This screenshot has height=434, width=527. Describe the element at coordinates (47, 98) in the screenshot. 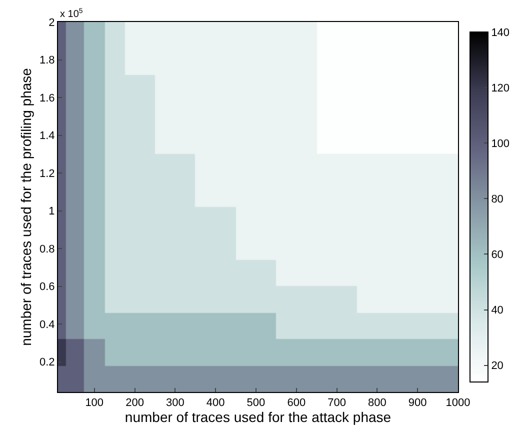

I see `y-tick-label: 1.6` at that location.